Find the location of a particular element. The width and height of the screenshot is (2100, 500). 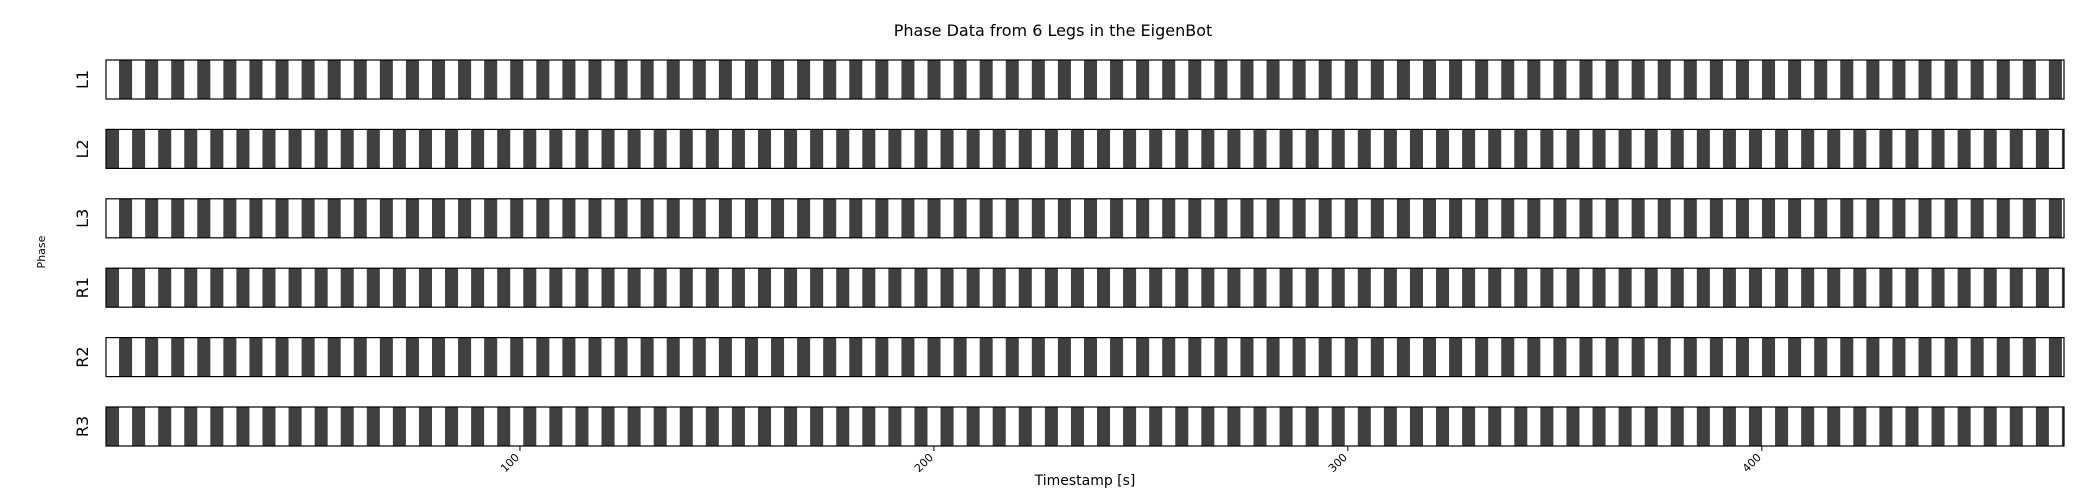

leg-row-r2: R2 is located at coordinates (1069, 357).